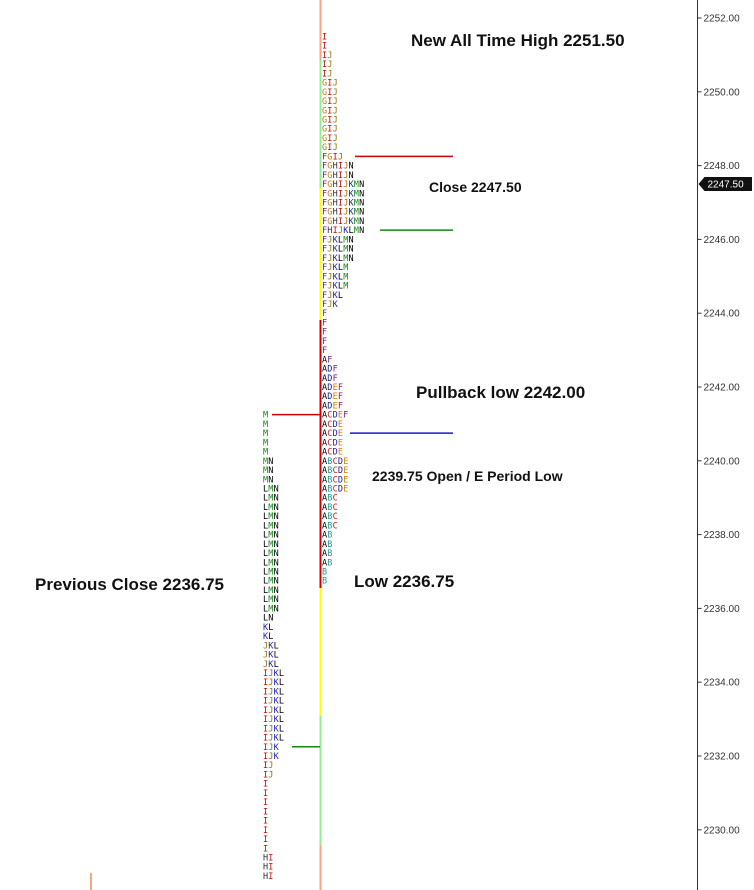 This screenshot has width=754, height=890. Describe the element at coordinates (722, 461) in the screenshot. I see `price-tick-label: 2240.00` at that location.